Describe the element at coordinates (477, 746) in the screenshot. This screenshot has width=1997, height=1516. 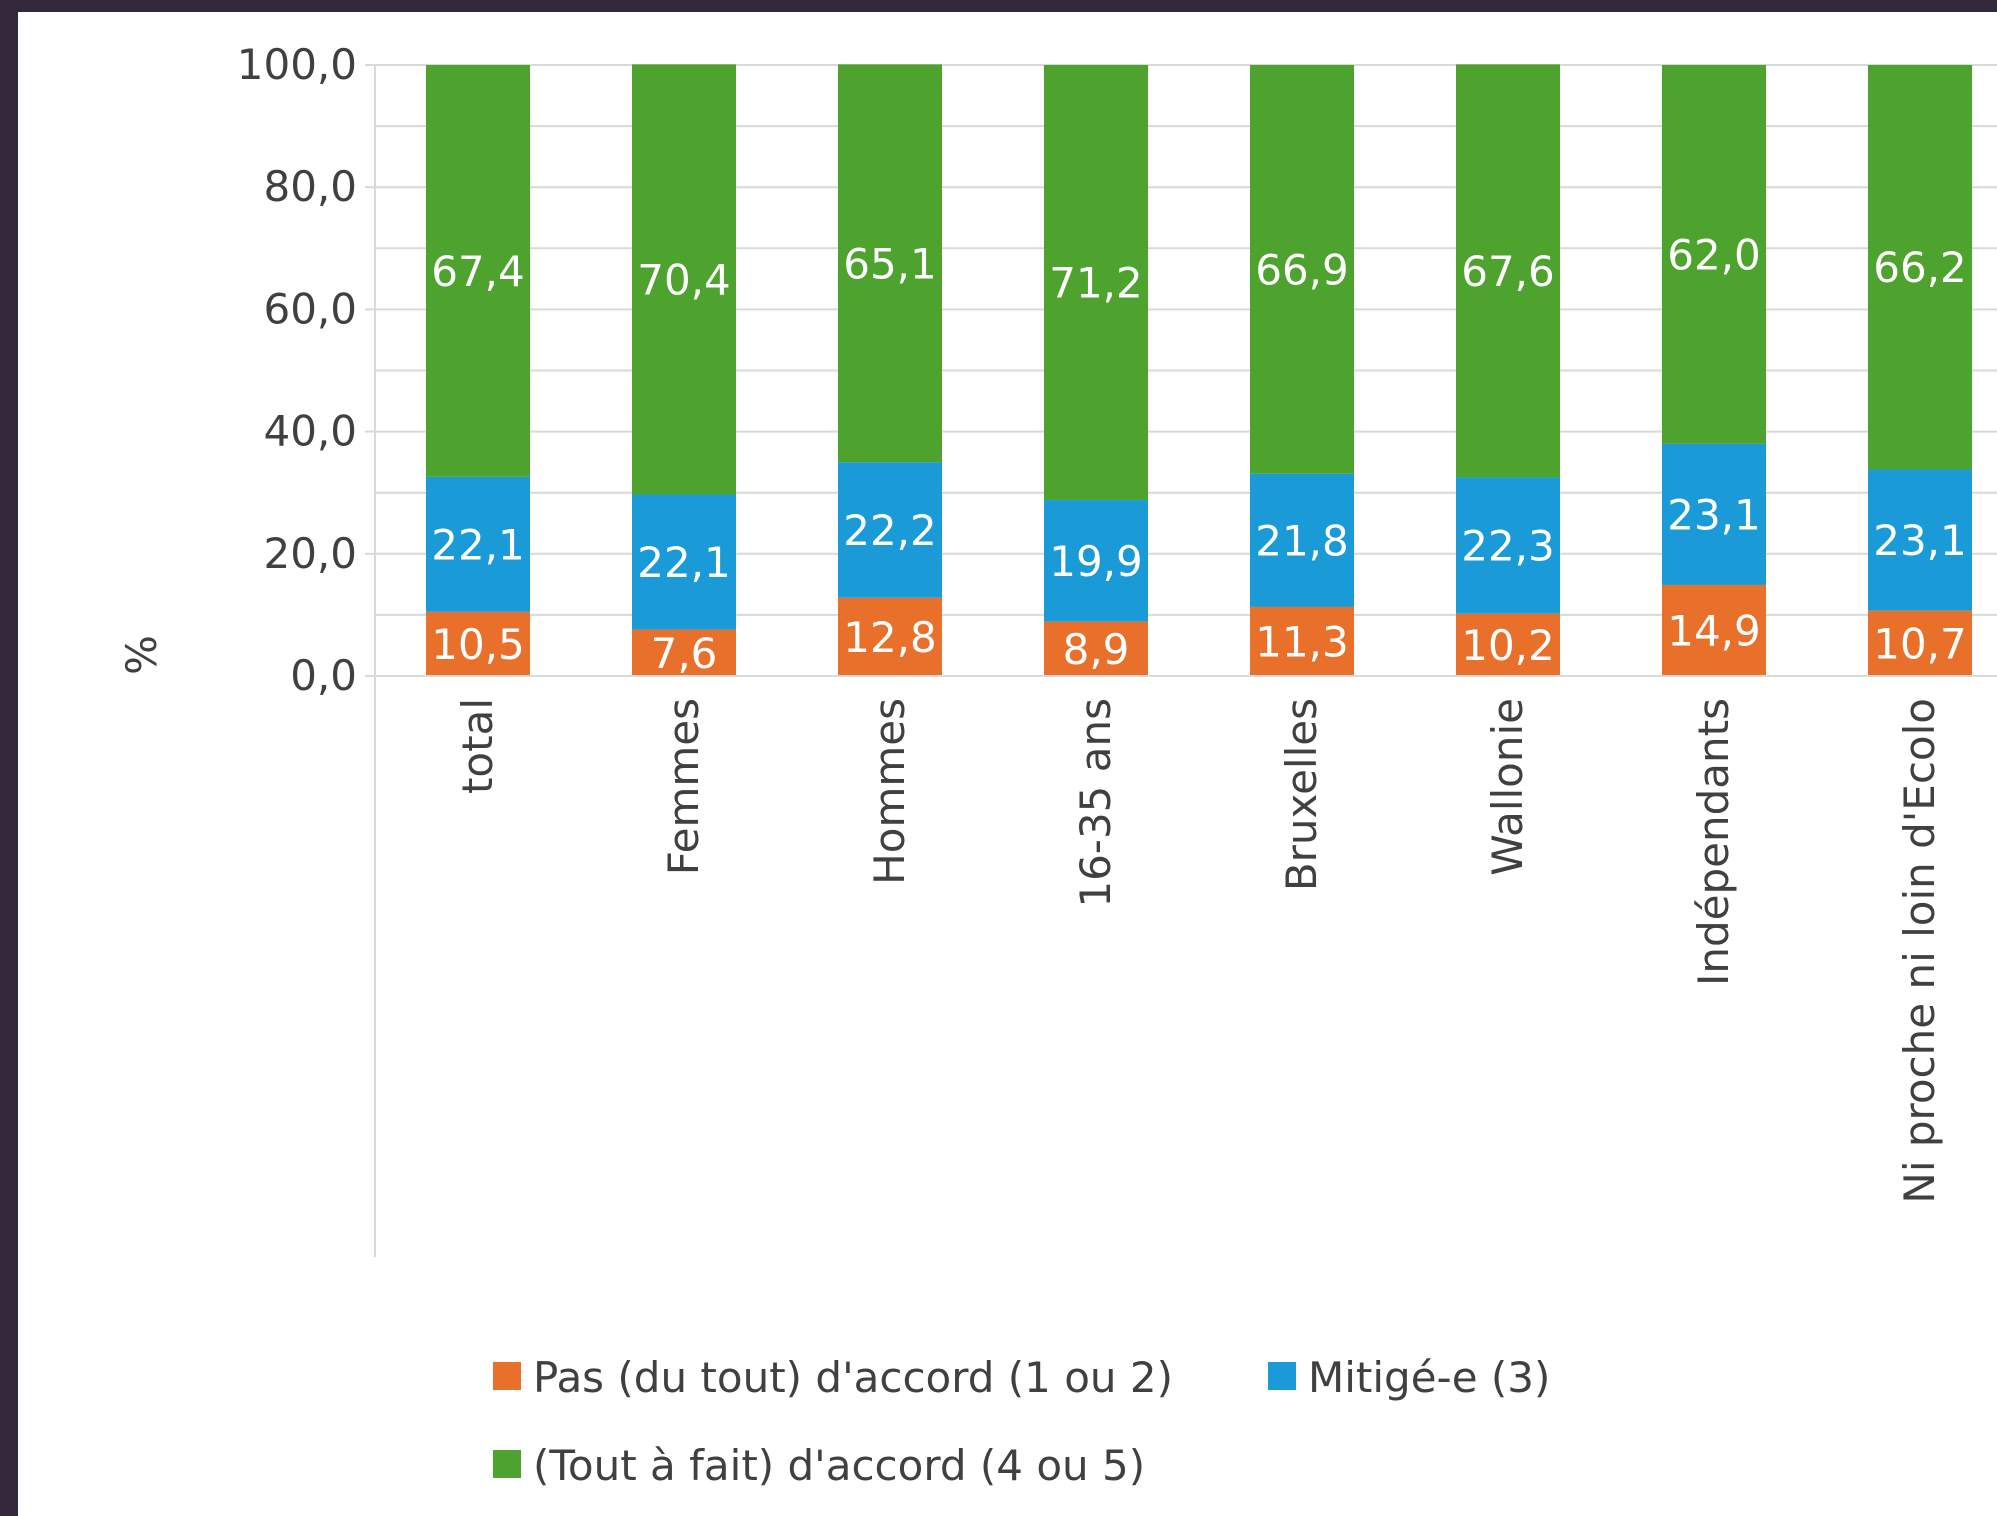
I see `category-label: total` at that location.